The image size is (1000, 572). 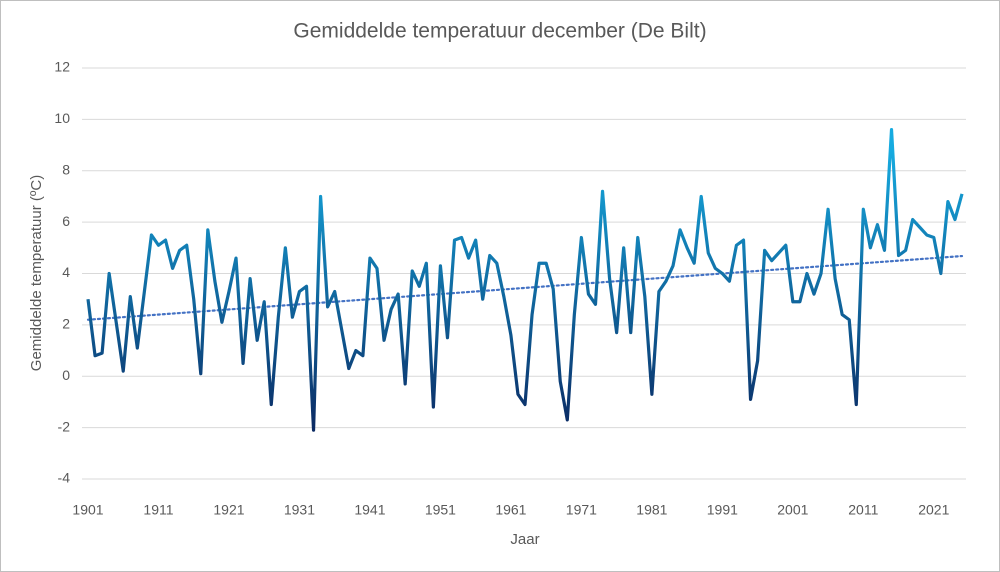 I want to click on x-axis-title: Jaar, so click(x=524, y=539).